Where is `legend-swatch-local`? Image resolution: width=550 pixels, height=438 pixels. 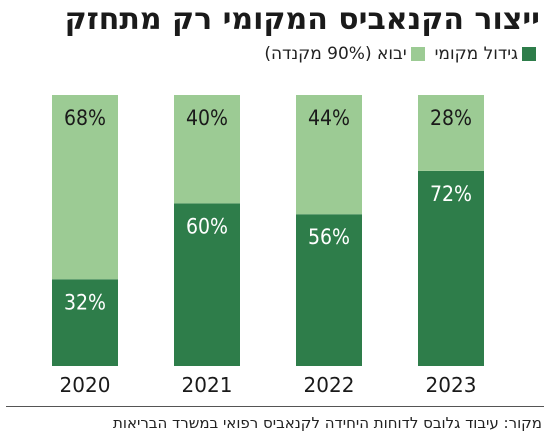
legend-swatch-local is located at coordinates (529, 54).